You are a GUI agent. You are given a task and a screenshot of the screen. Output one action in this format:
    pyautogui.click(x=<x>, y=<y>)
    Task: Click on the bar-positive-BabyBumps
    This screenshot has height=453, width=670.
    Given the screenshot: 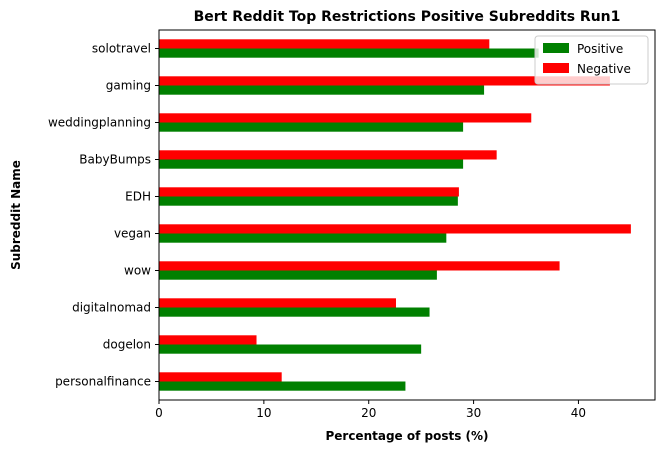 What is the action you would take?
    pyautogui.click(x=311, y=164)
    